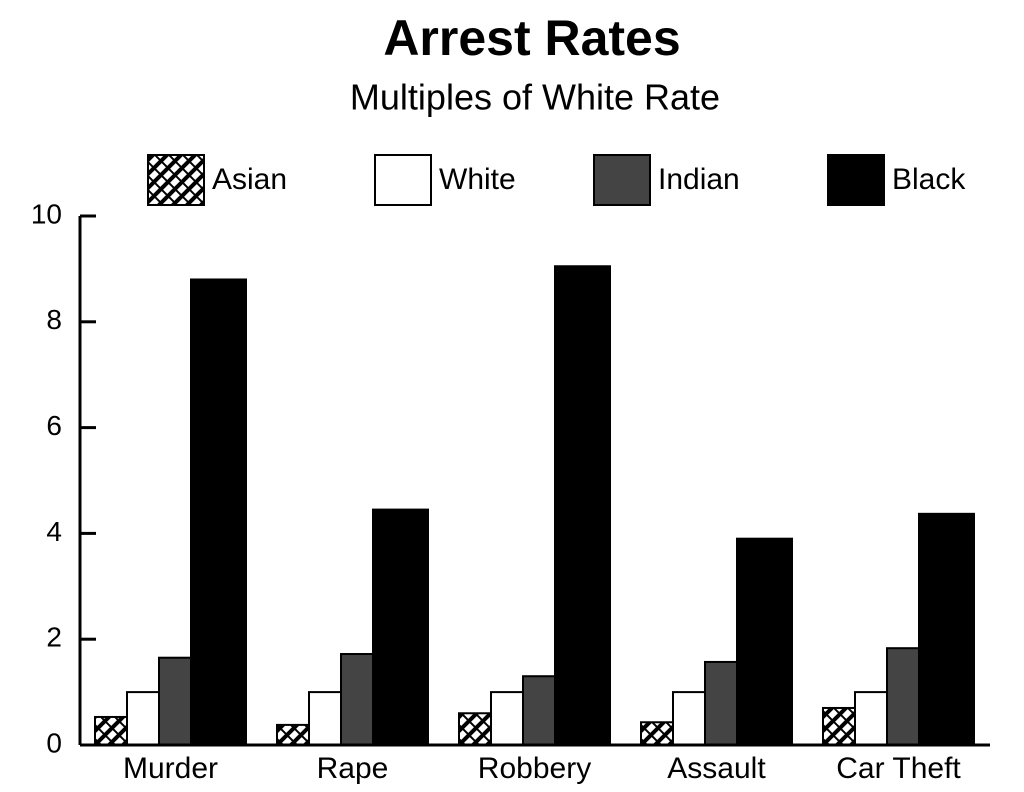 This screenshot has height=792, width=1024. I want to click on x-tick-label: Murder, so click(170, 768).